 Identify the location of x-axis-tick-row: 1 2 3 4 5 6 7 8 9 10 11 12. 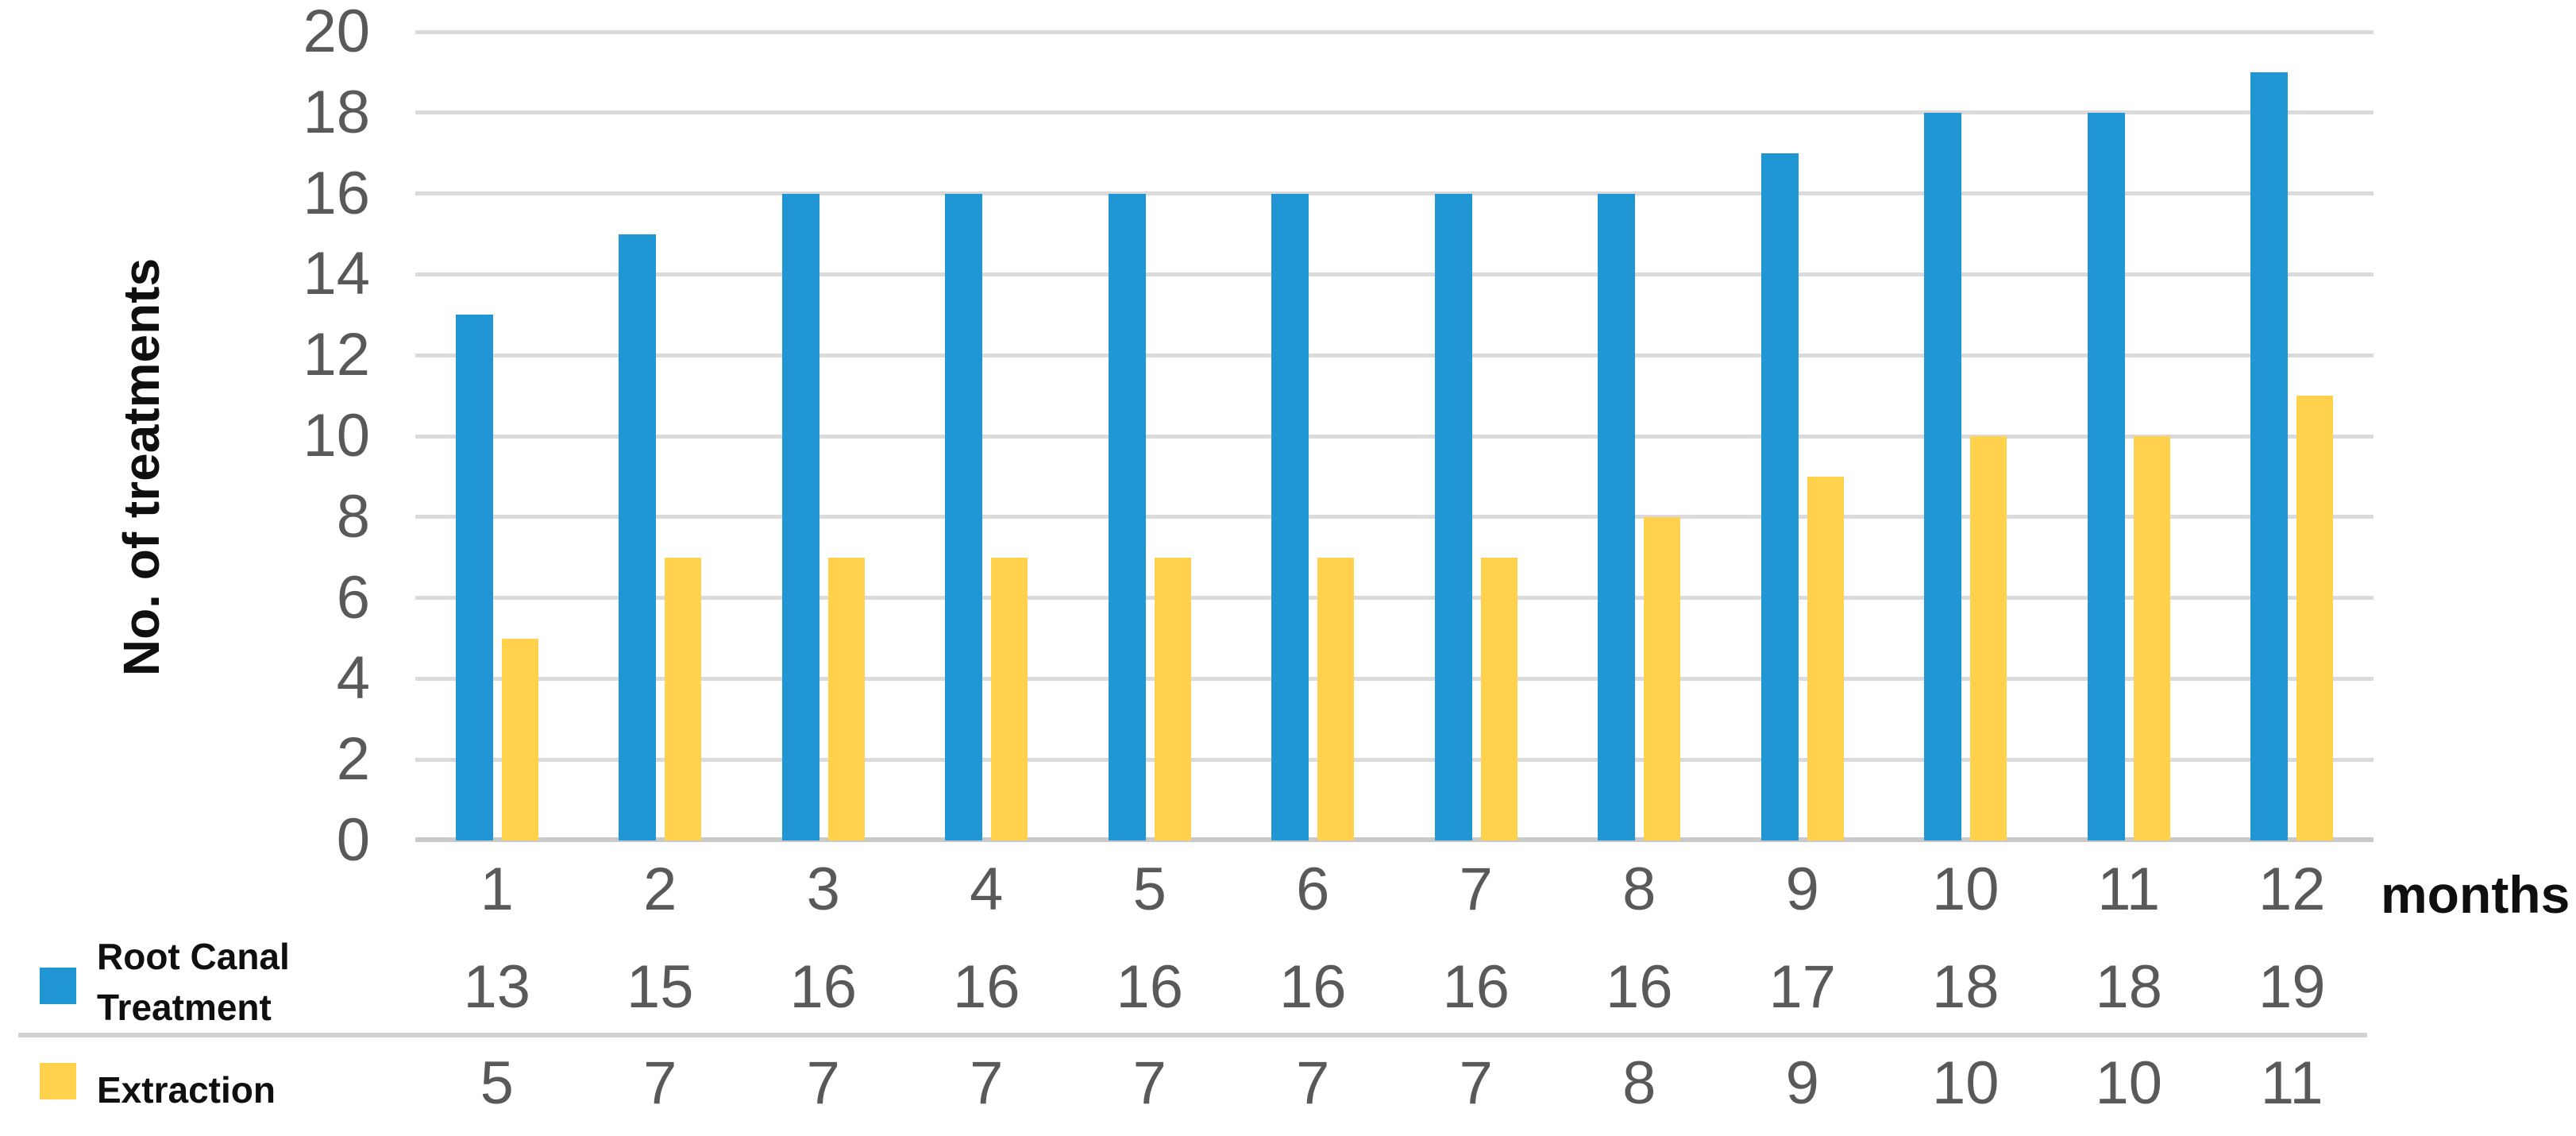
(1394, 890).